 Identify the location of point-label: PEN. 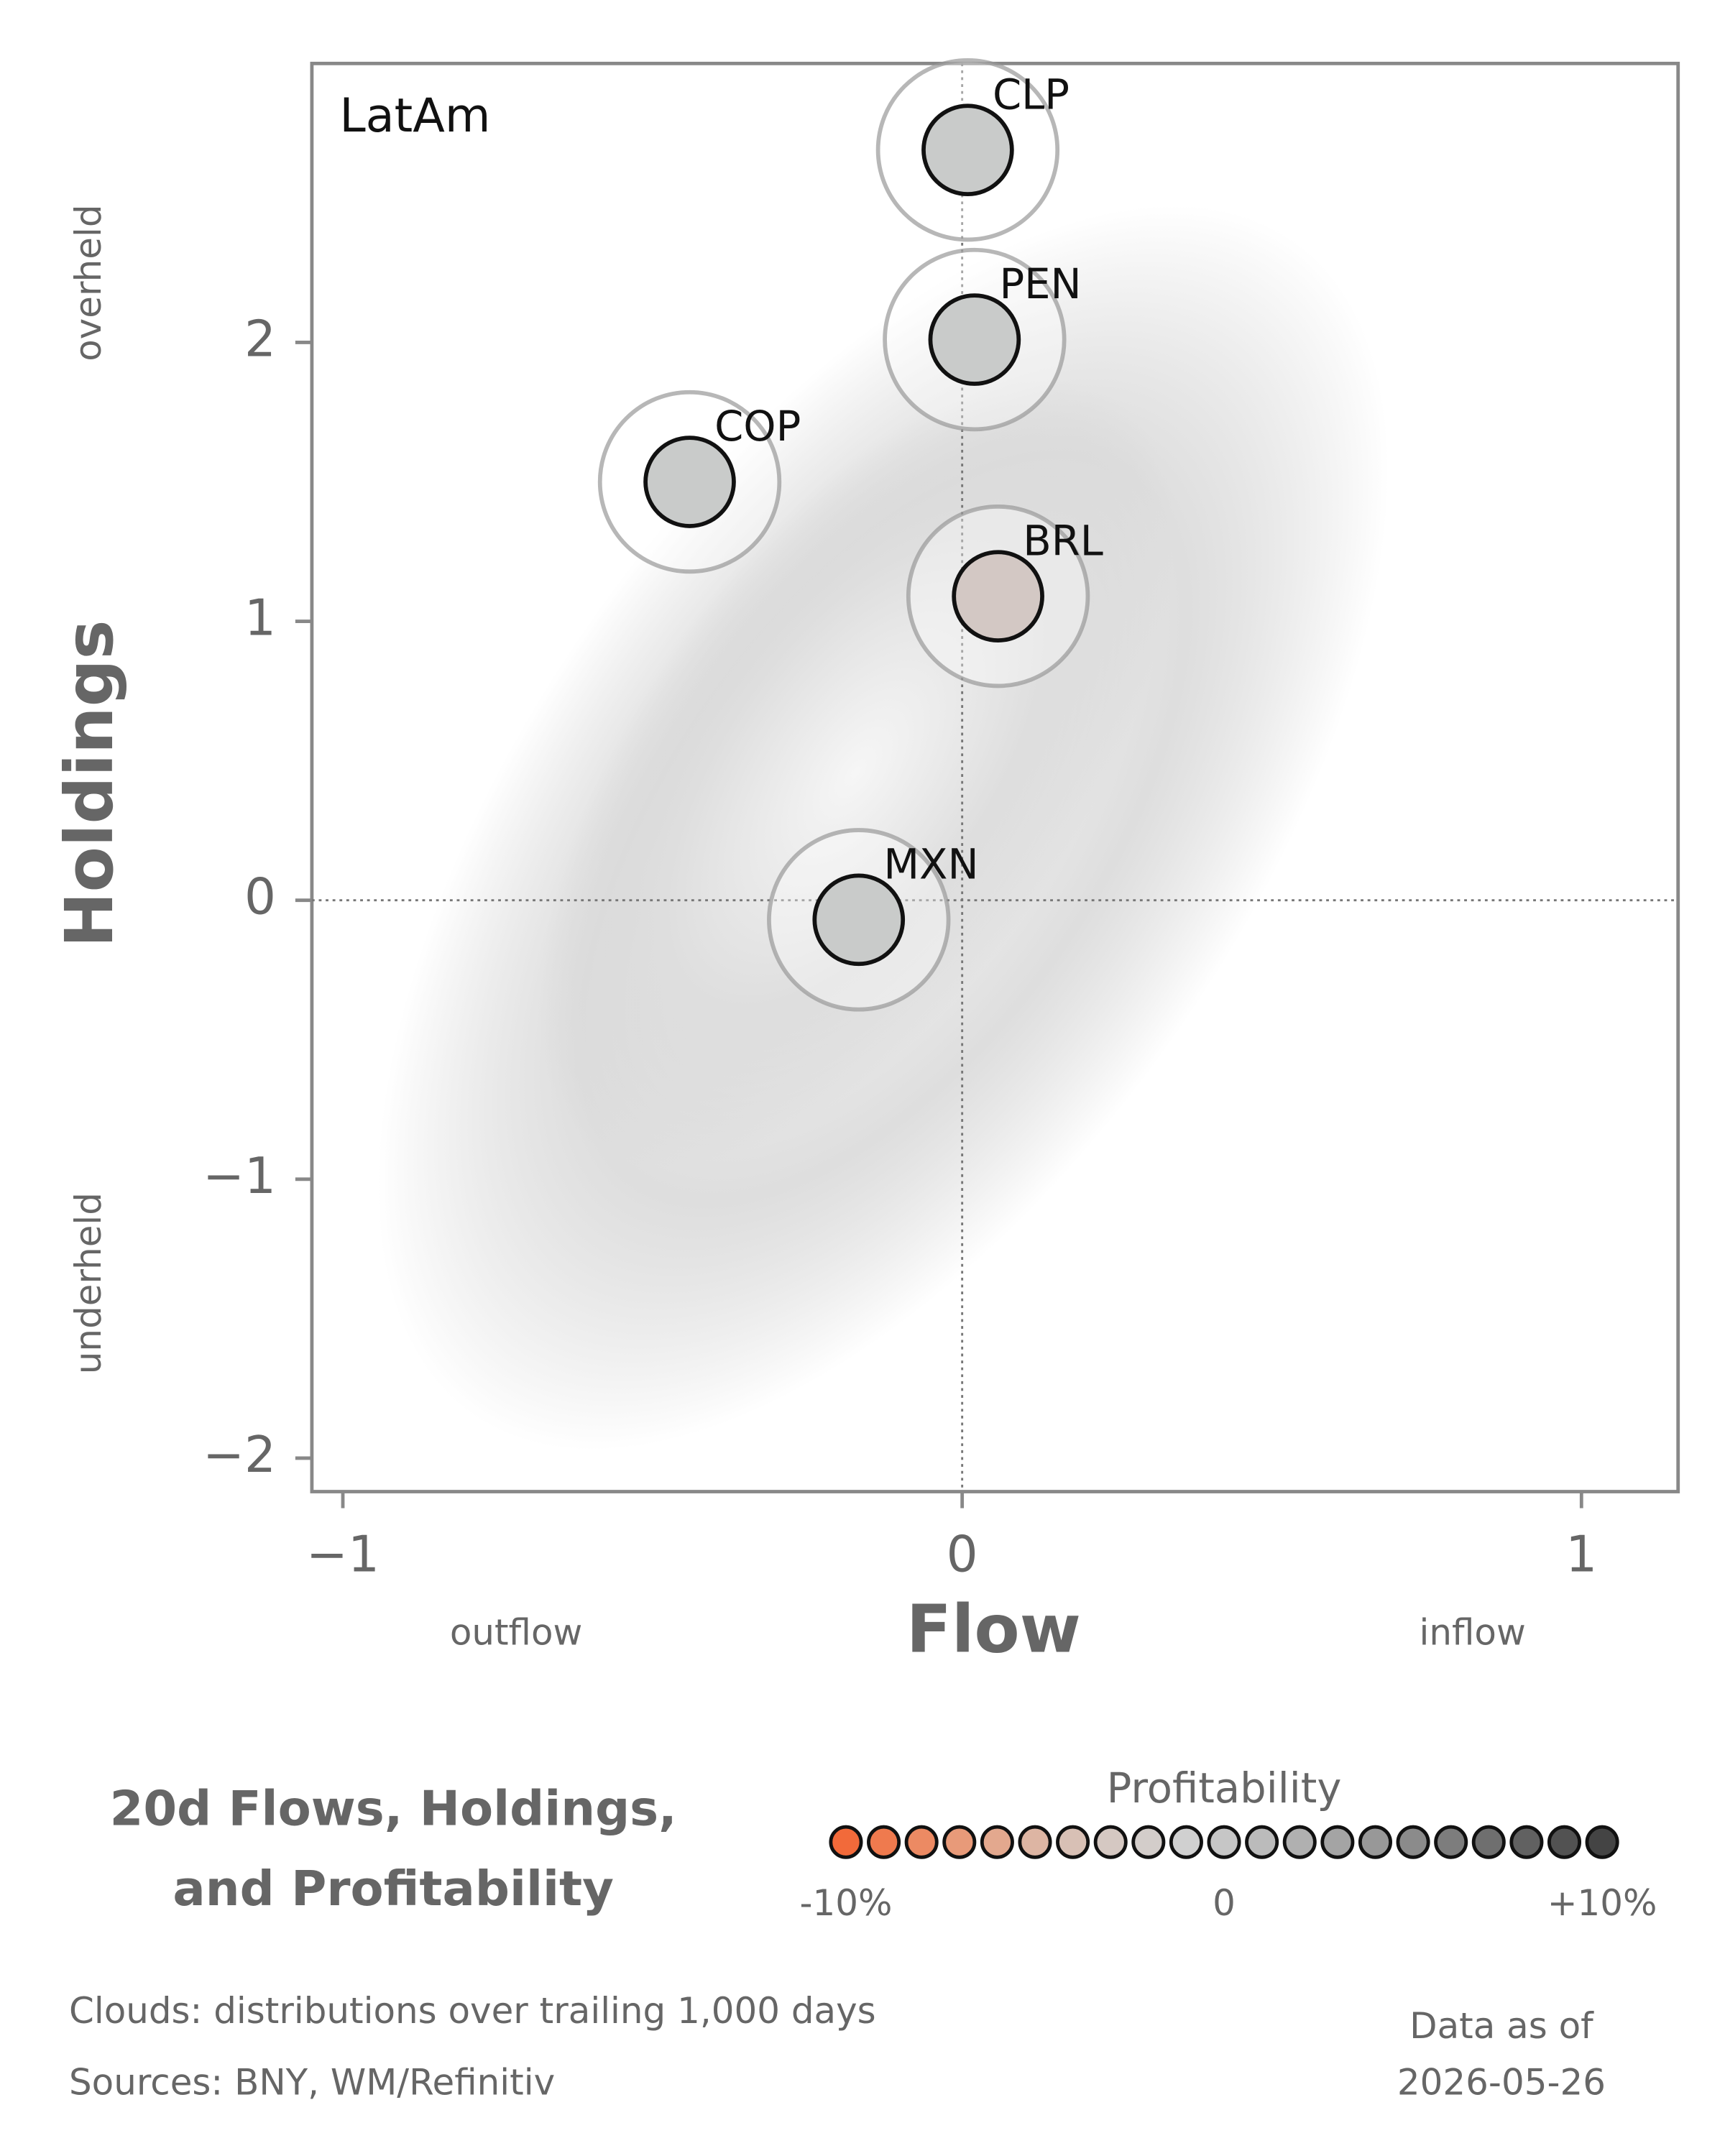
(1040, 284).